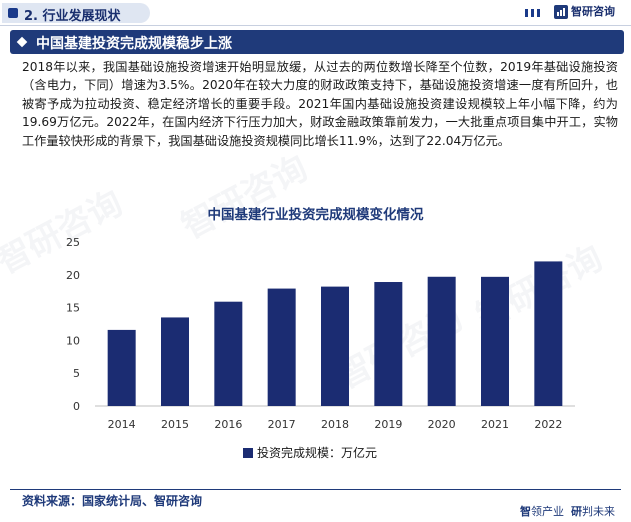 The width and height of the screenshot is (631, 522). Describe the element at coordinates (175, 361) in the screenshot. I see `bar-2015` at that location.